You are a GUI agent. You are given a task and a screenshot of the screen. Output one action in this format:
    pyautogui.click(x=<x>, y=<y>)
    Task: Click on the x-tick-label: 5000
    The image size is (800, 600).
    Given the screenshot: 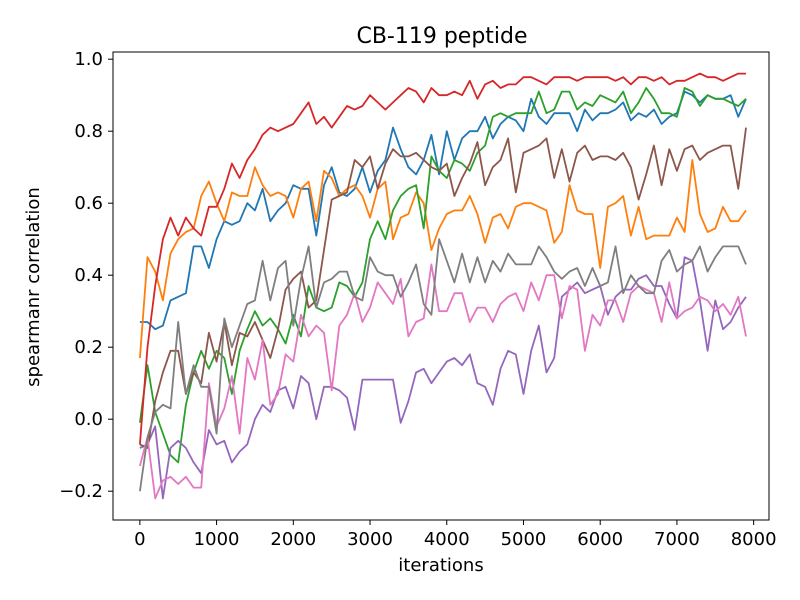 What is the action you would take?
    pyautogui.click(x=524, y=539)
    